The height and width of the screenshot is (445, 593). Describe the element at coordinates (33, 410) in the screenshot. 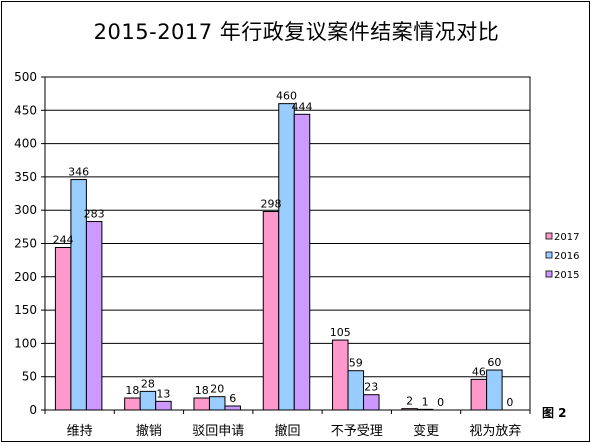

I see `y-tick-label: 0` at that location.